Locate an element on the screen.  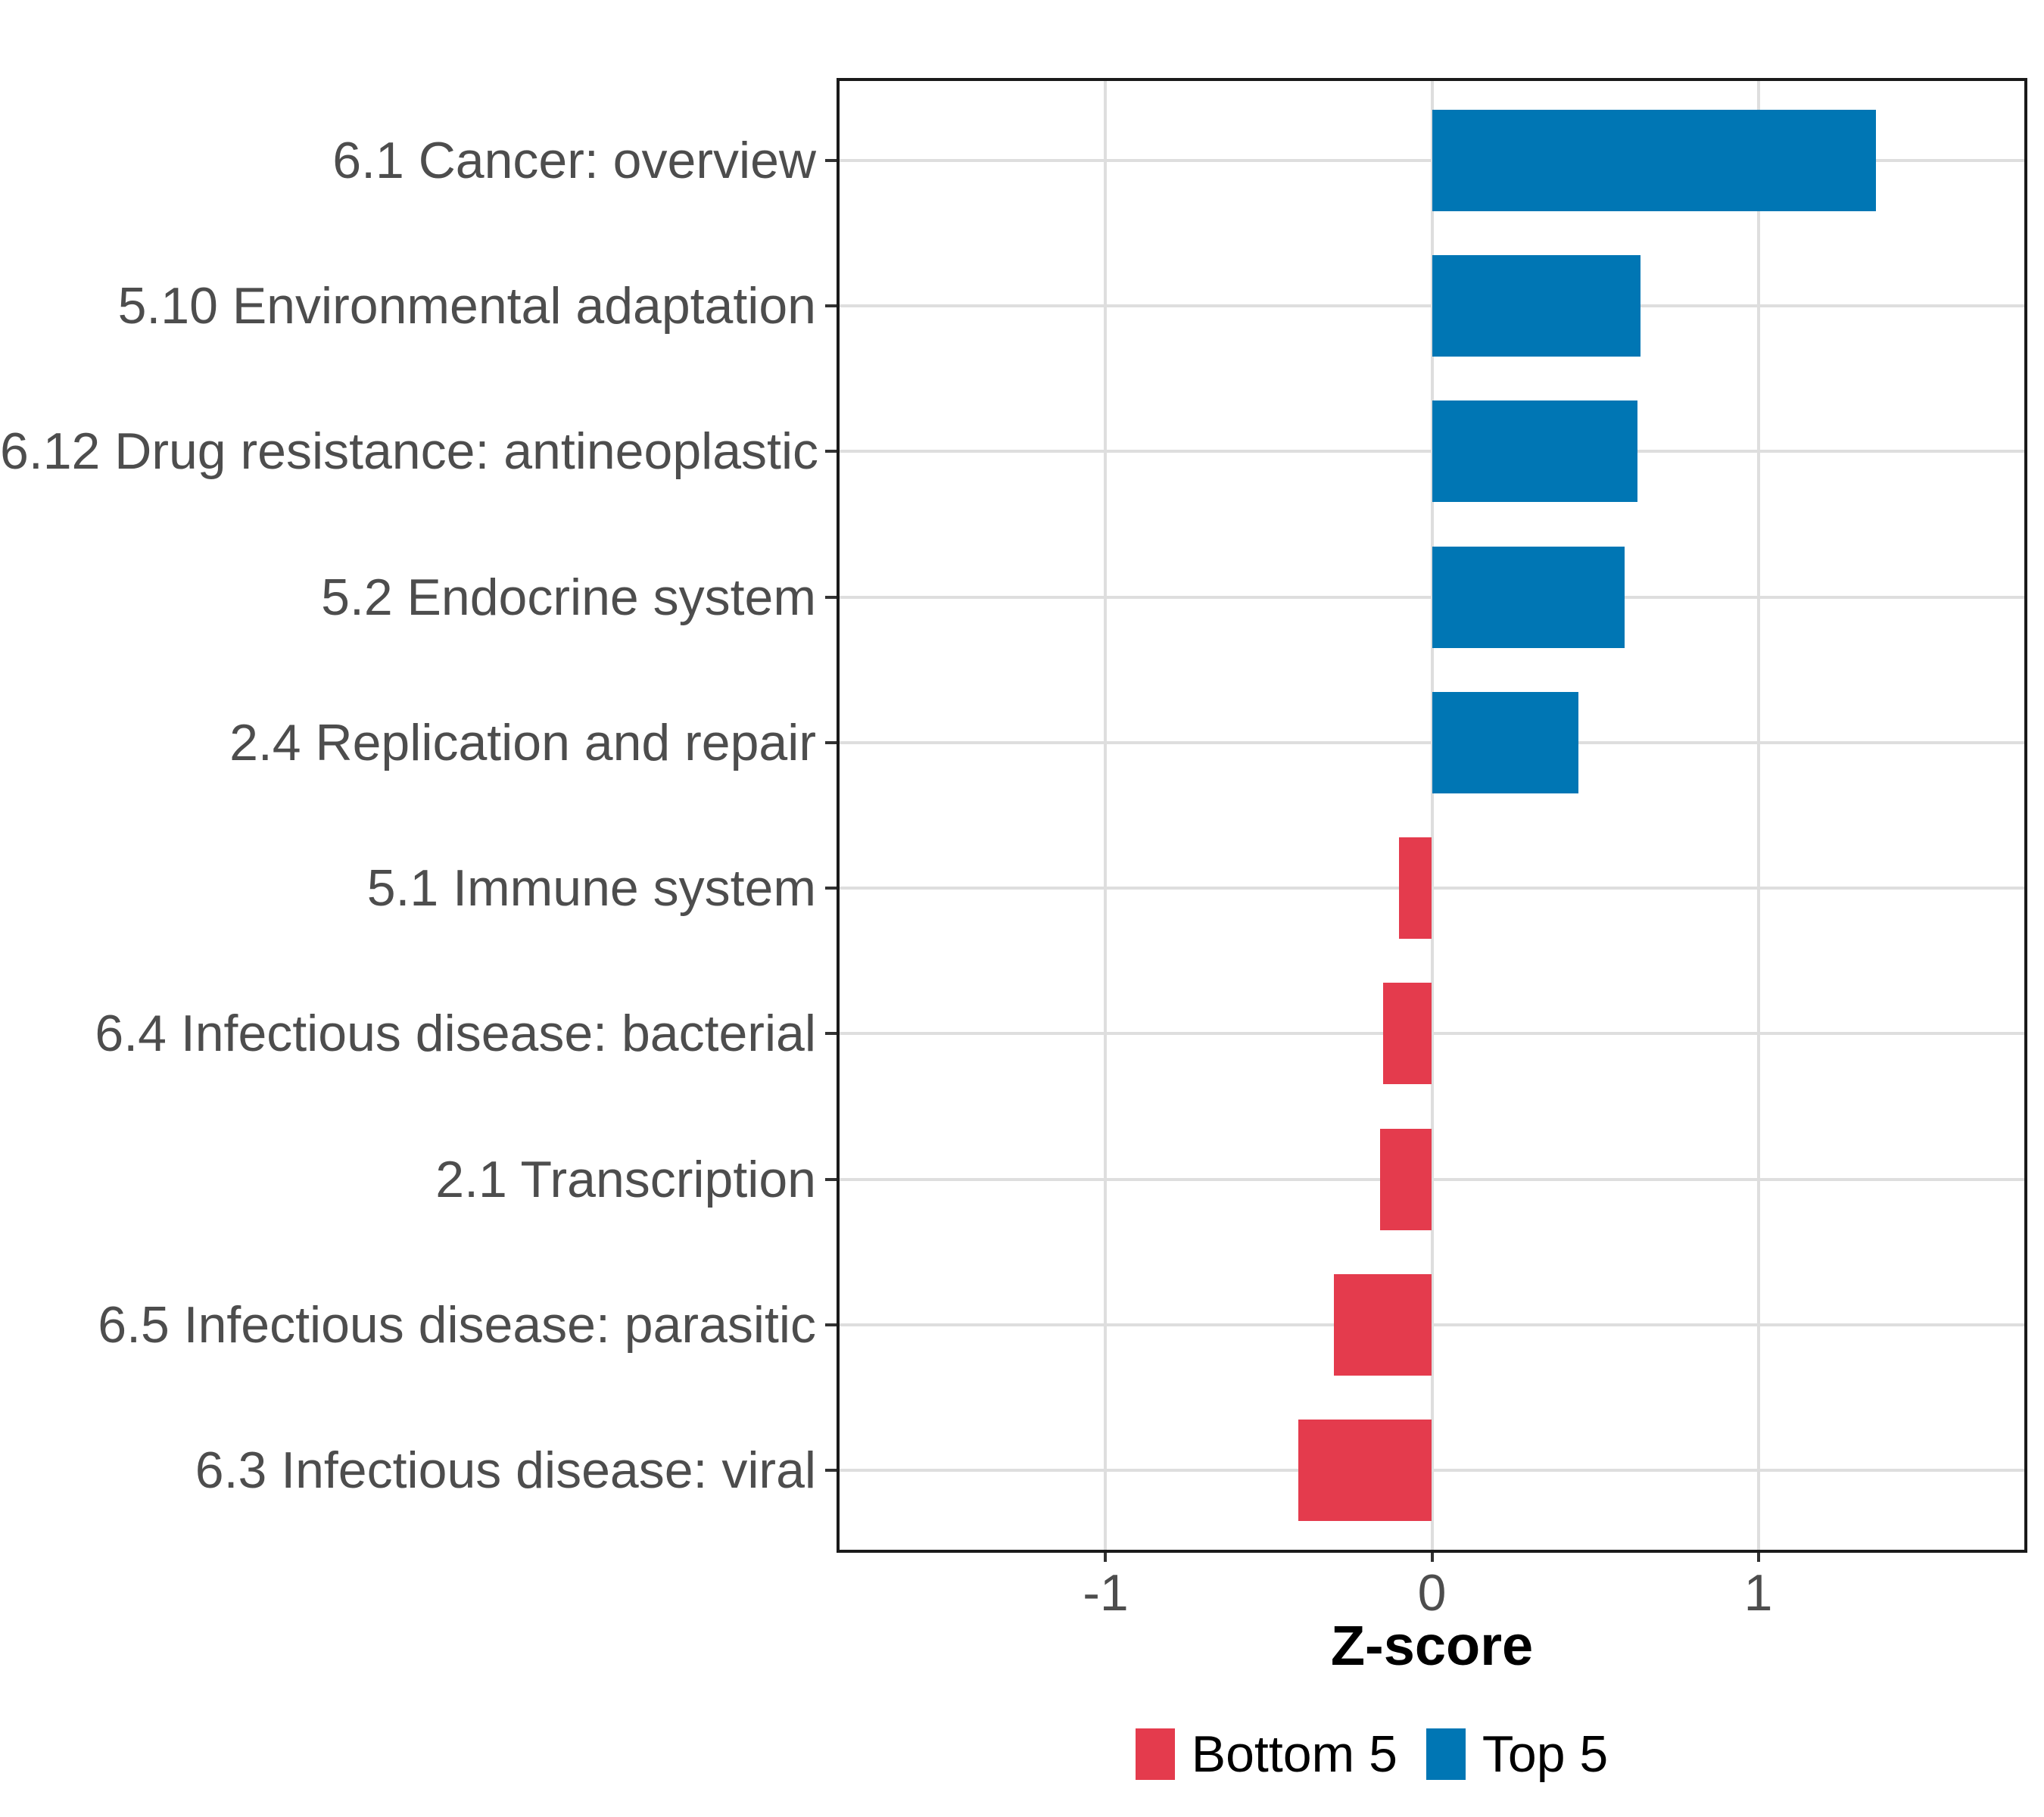
legend-item-top-5: Top 5 is located at coordinates (1517, 1754).